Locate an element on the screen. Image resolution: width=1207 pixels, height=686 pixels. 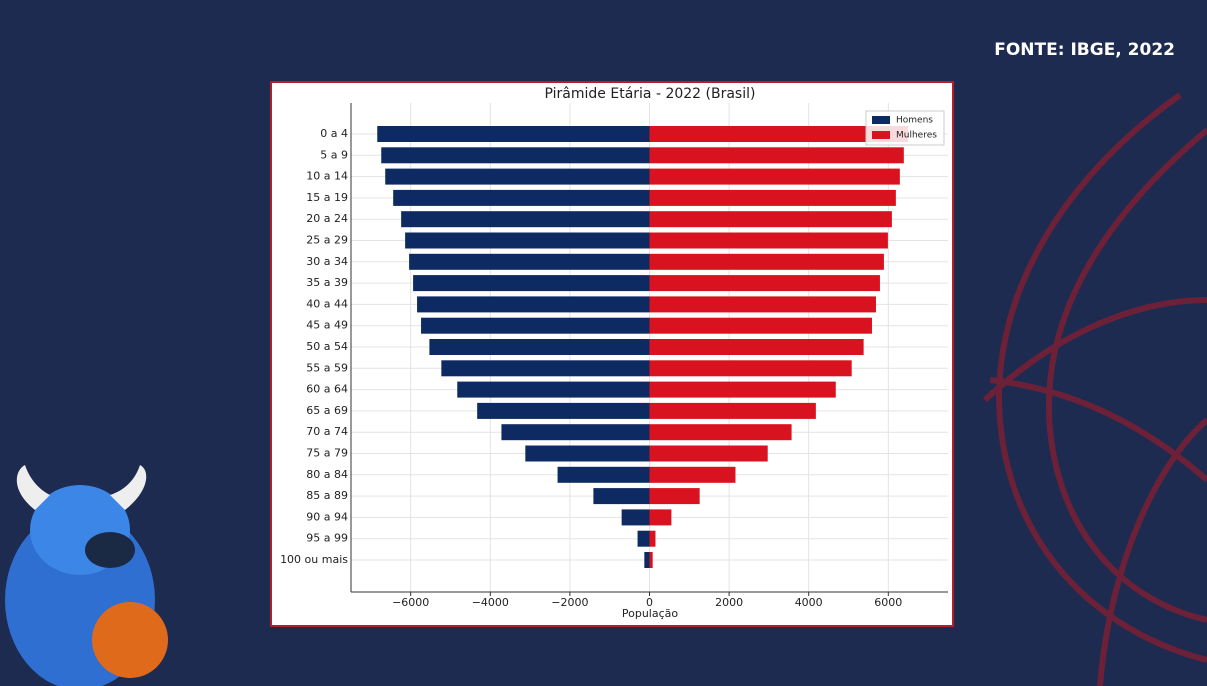
y-tick-label: 10 a 14 is located at coordinates (327, 176).